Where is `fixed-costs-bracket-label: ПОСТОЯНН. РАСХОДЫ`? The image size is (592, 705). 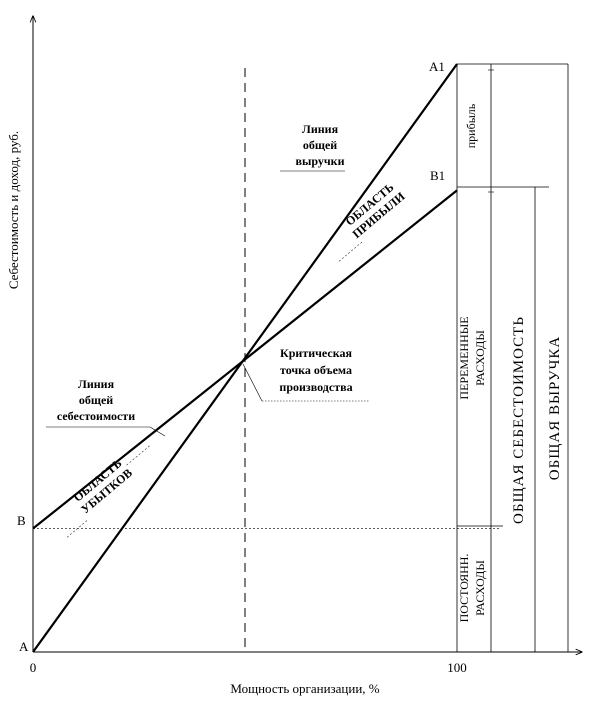 fixed-costs-bracket-label: ПОСТОЯНН. РАСХОДЫ is located at coordinates (472, 588).